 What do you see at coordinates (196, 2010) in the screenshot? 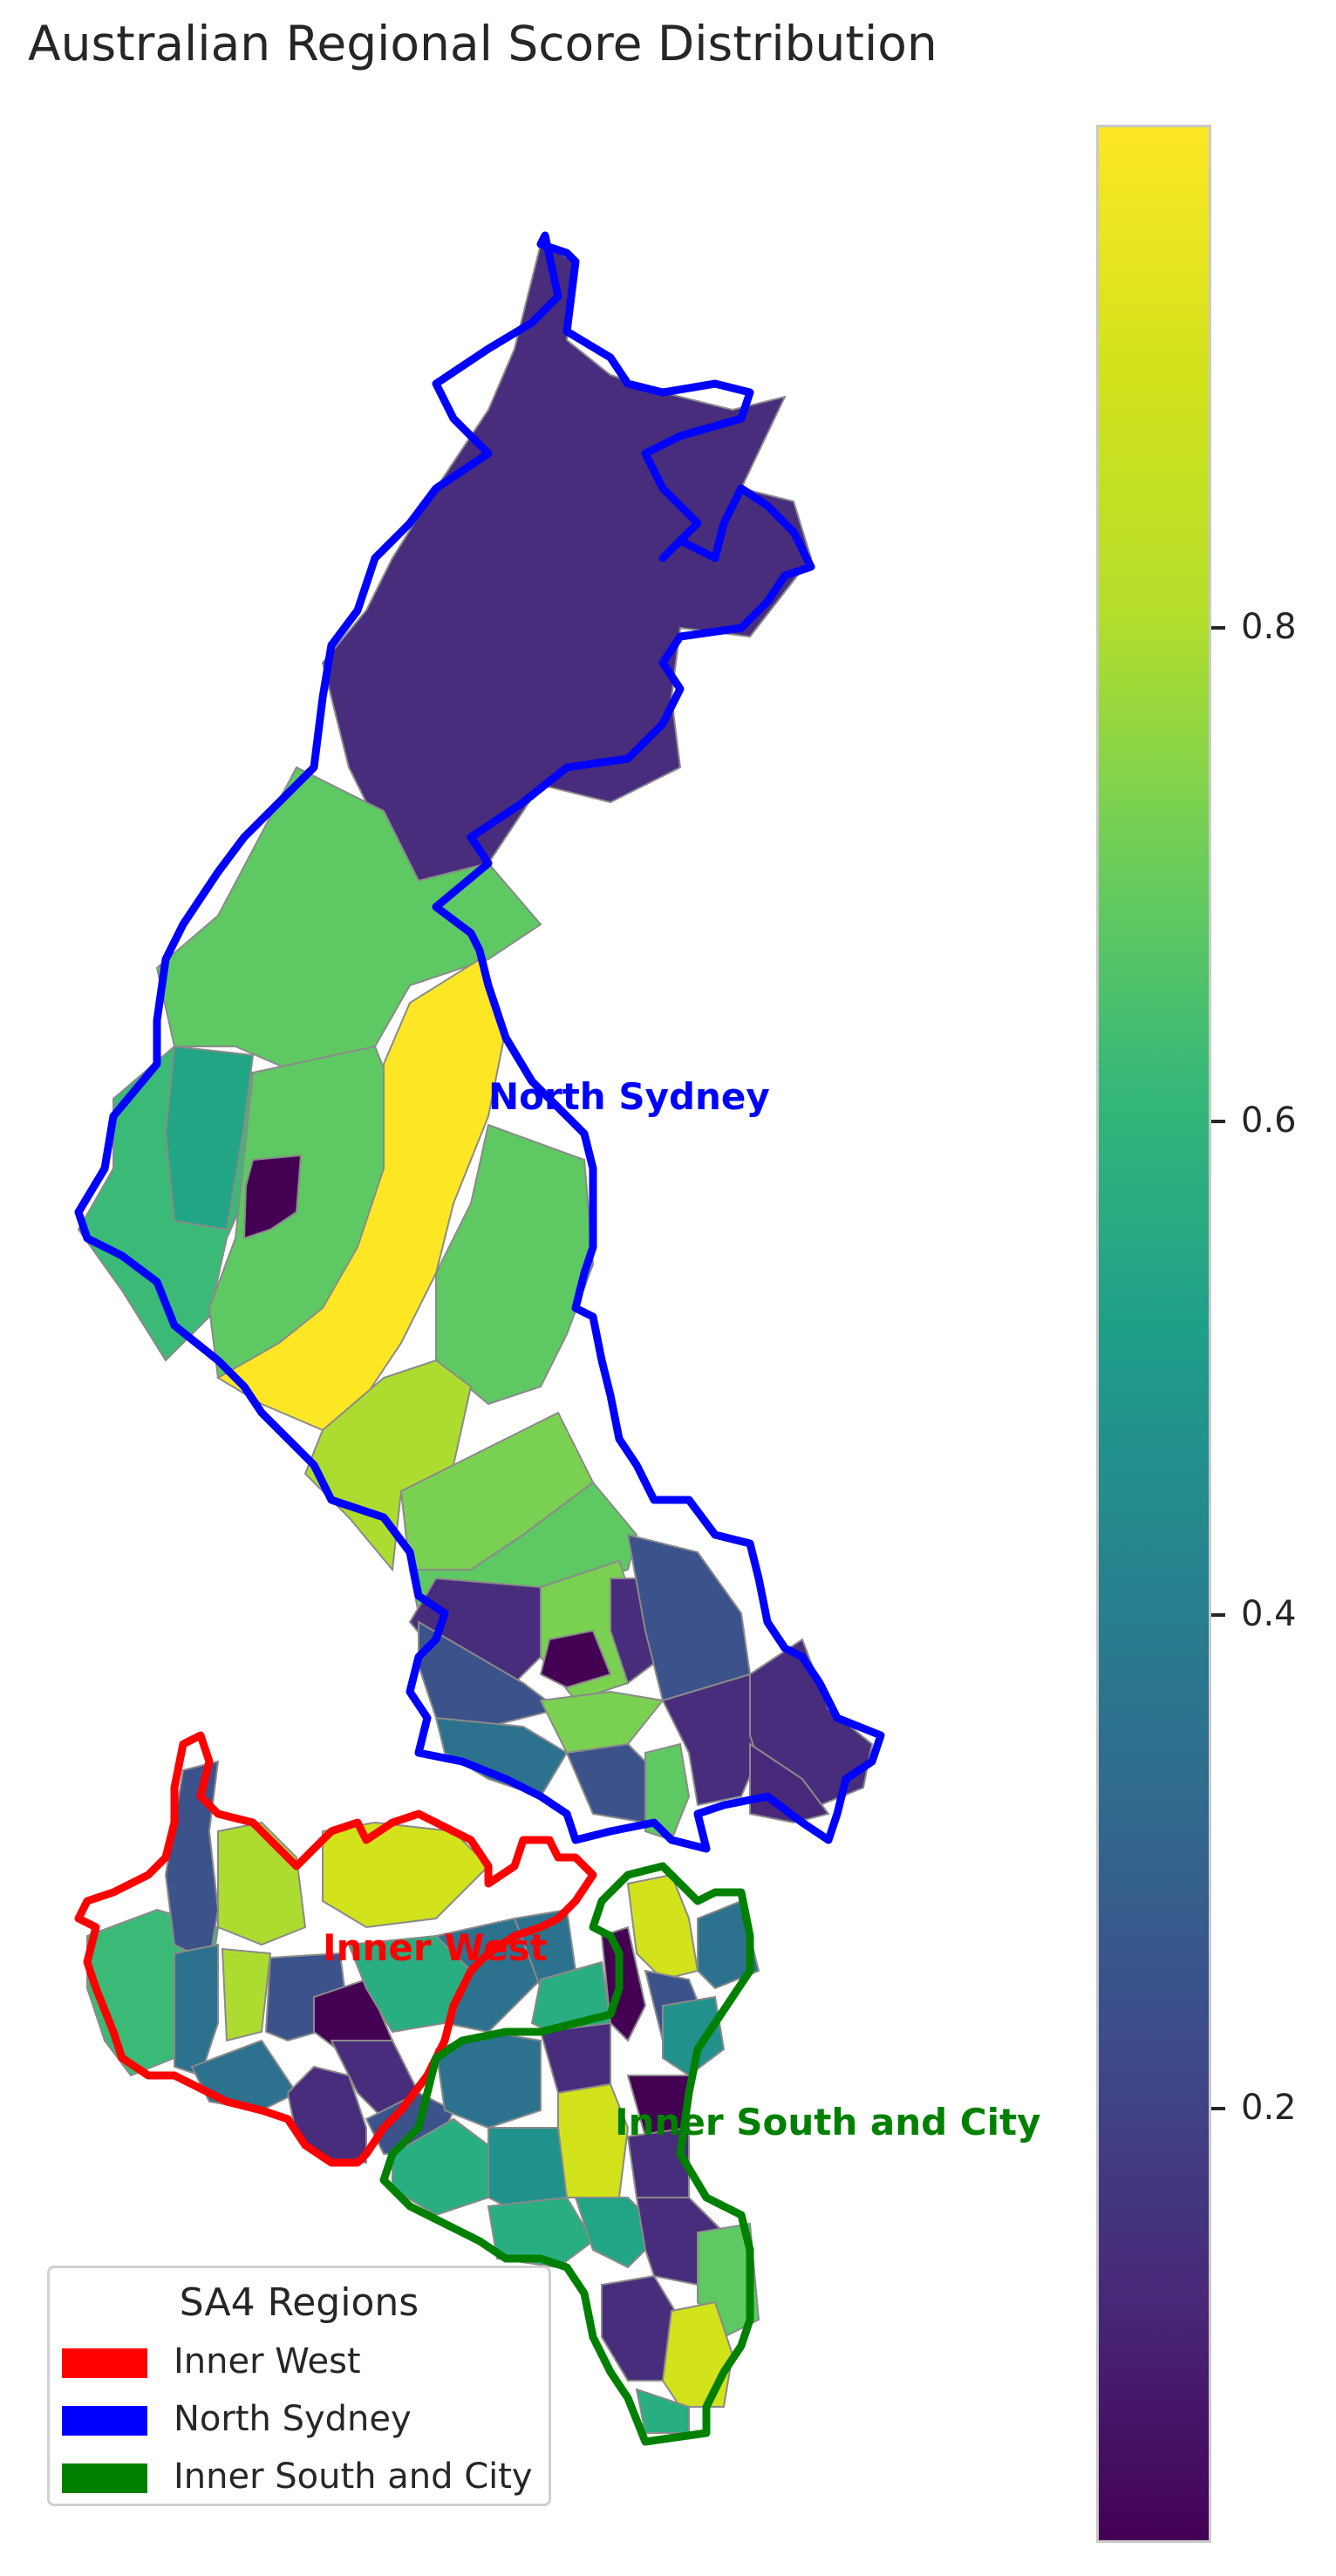
I see `area-iw-teal-a` at bounding box center [196, 2010].